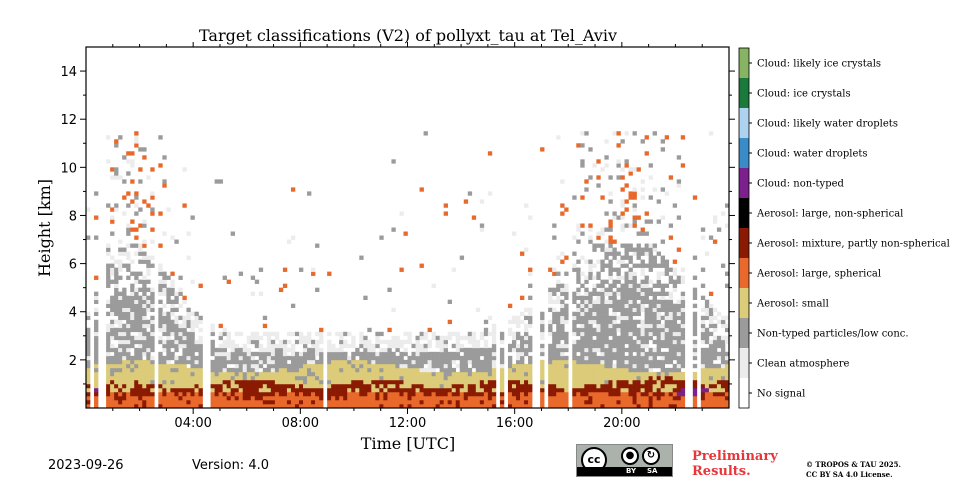 The image size is (960, 480). What do you see at coordinates (744, 303) in the screenshot?
I see `colorbar-segment` at bounding box center [744, 303].